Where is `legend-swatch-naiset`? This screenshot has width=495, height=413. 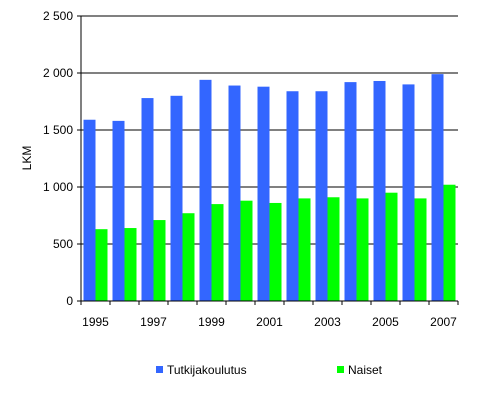 legend-swatch-naiset is located at coordinates (340, 369).